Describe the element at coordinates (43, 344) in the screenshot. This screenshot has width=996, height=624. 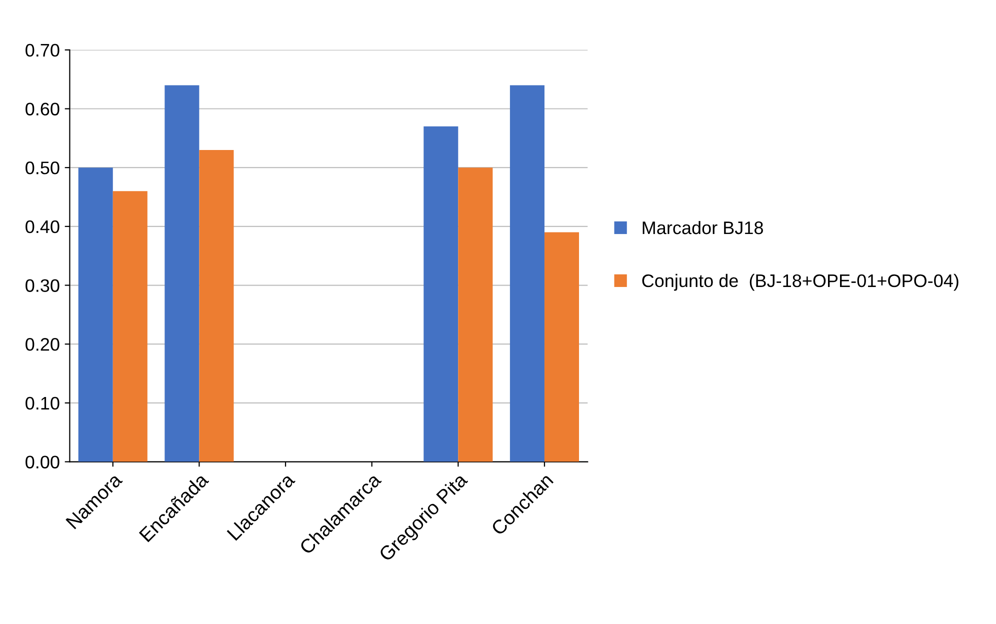
I see `y-tick-label: 0.20` at that location.